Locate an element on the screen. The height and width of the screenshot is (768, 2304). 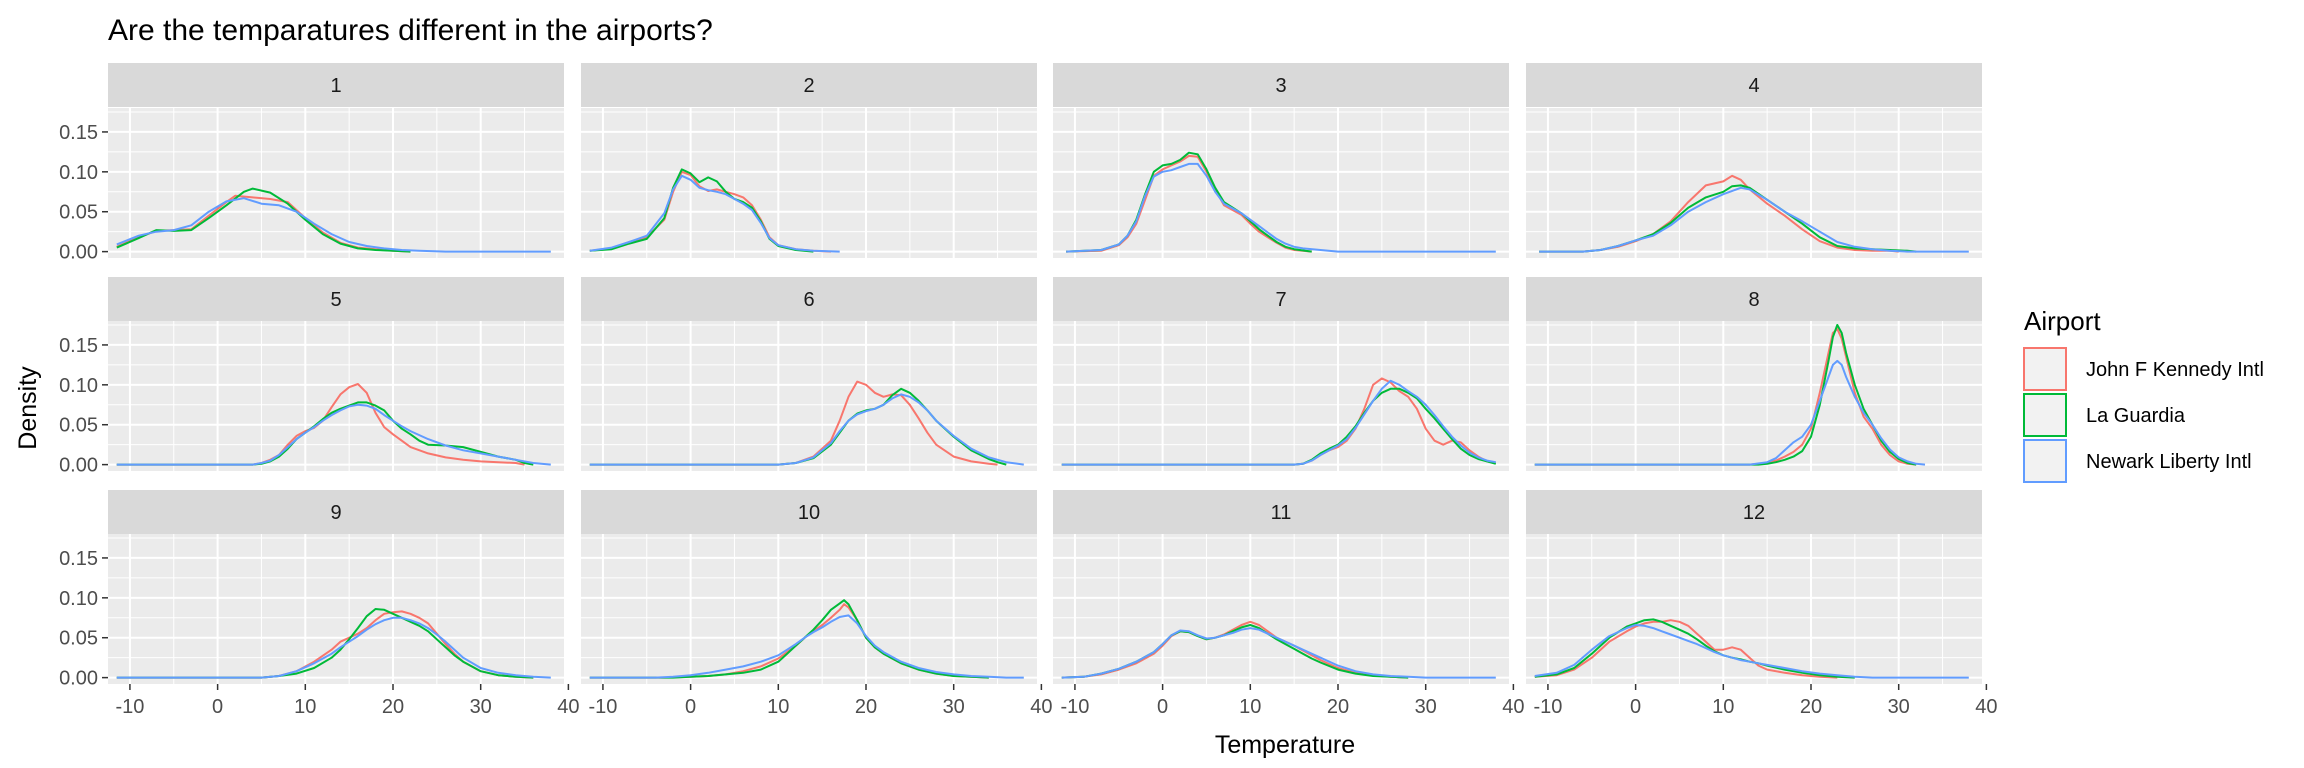
facet-panel-1: 1 0.00 0.05 0.10 0.15 is located at coordinates (311, 163).